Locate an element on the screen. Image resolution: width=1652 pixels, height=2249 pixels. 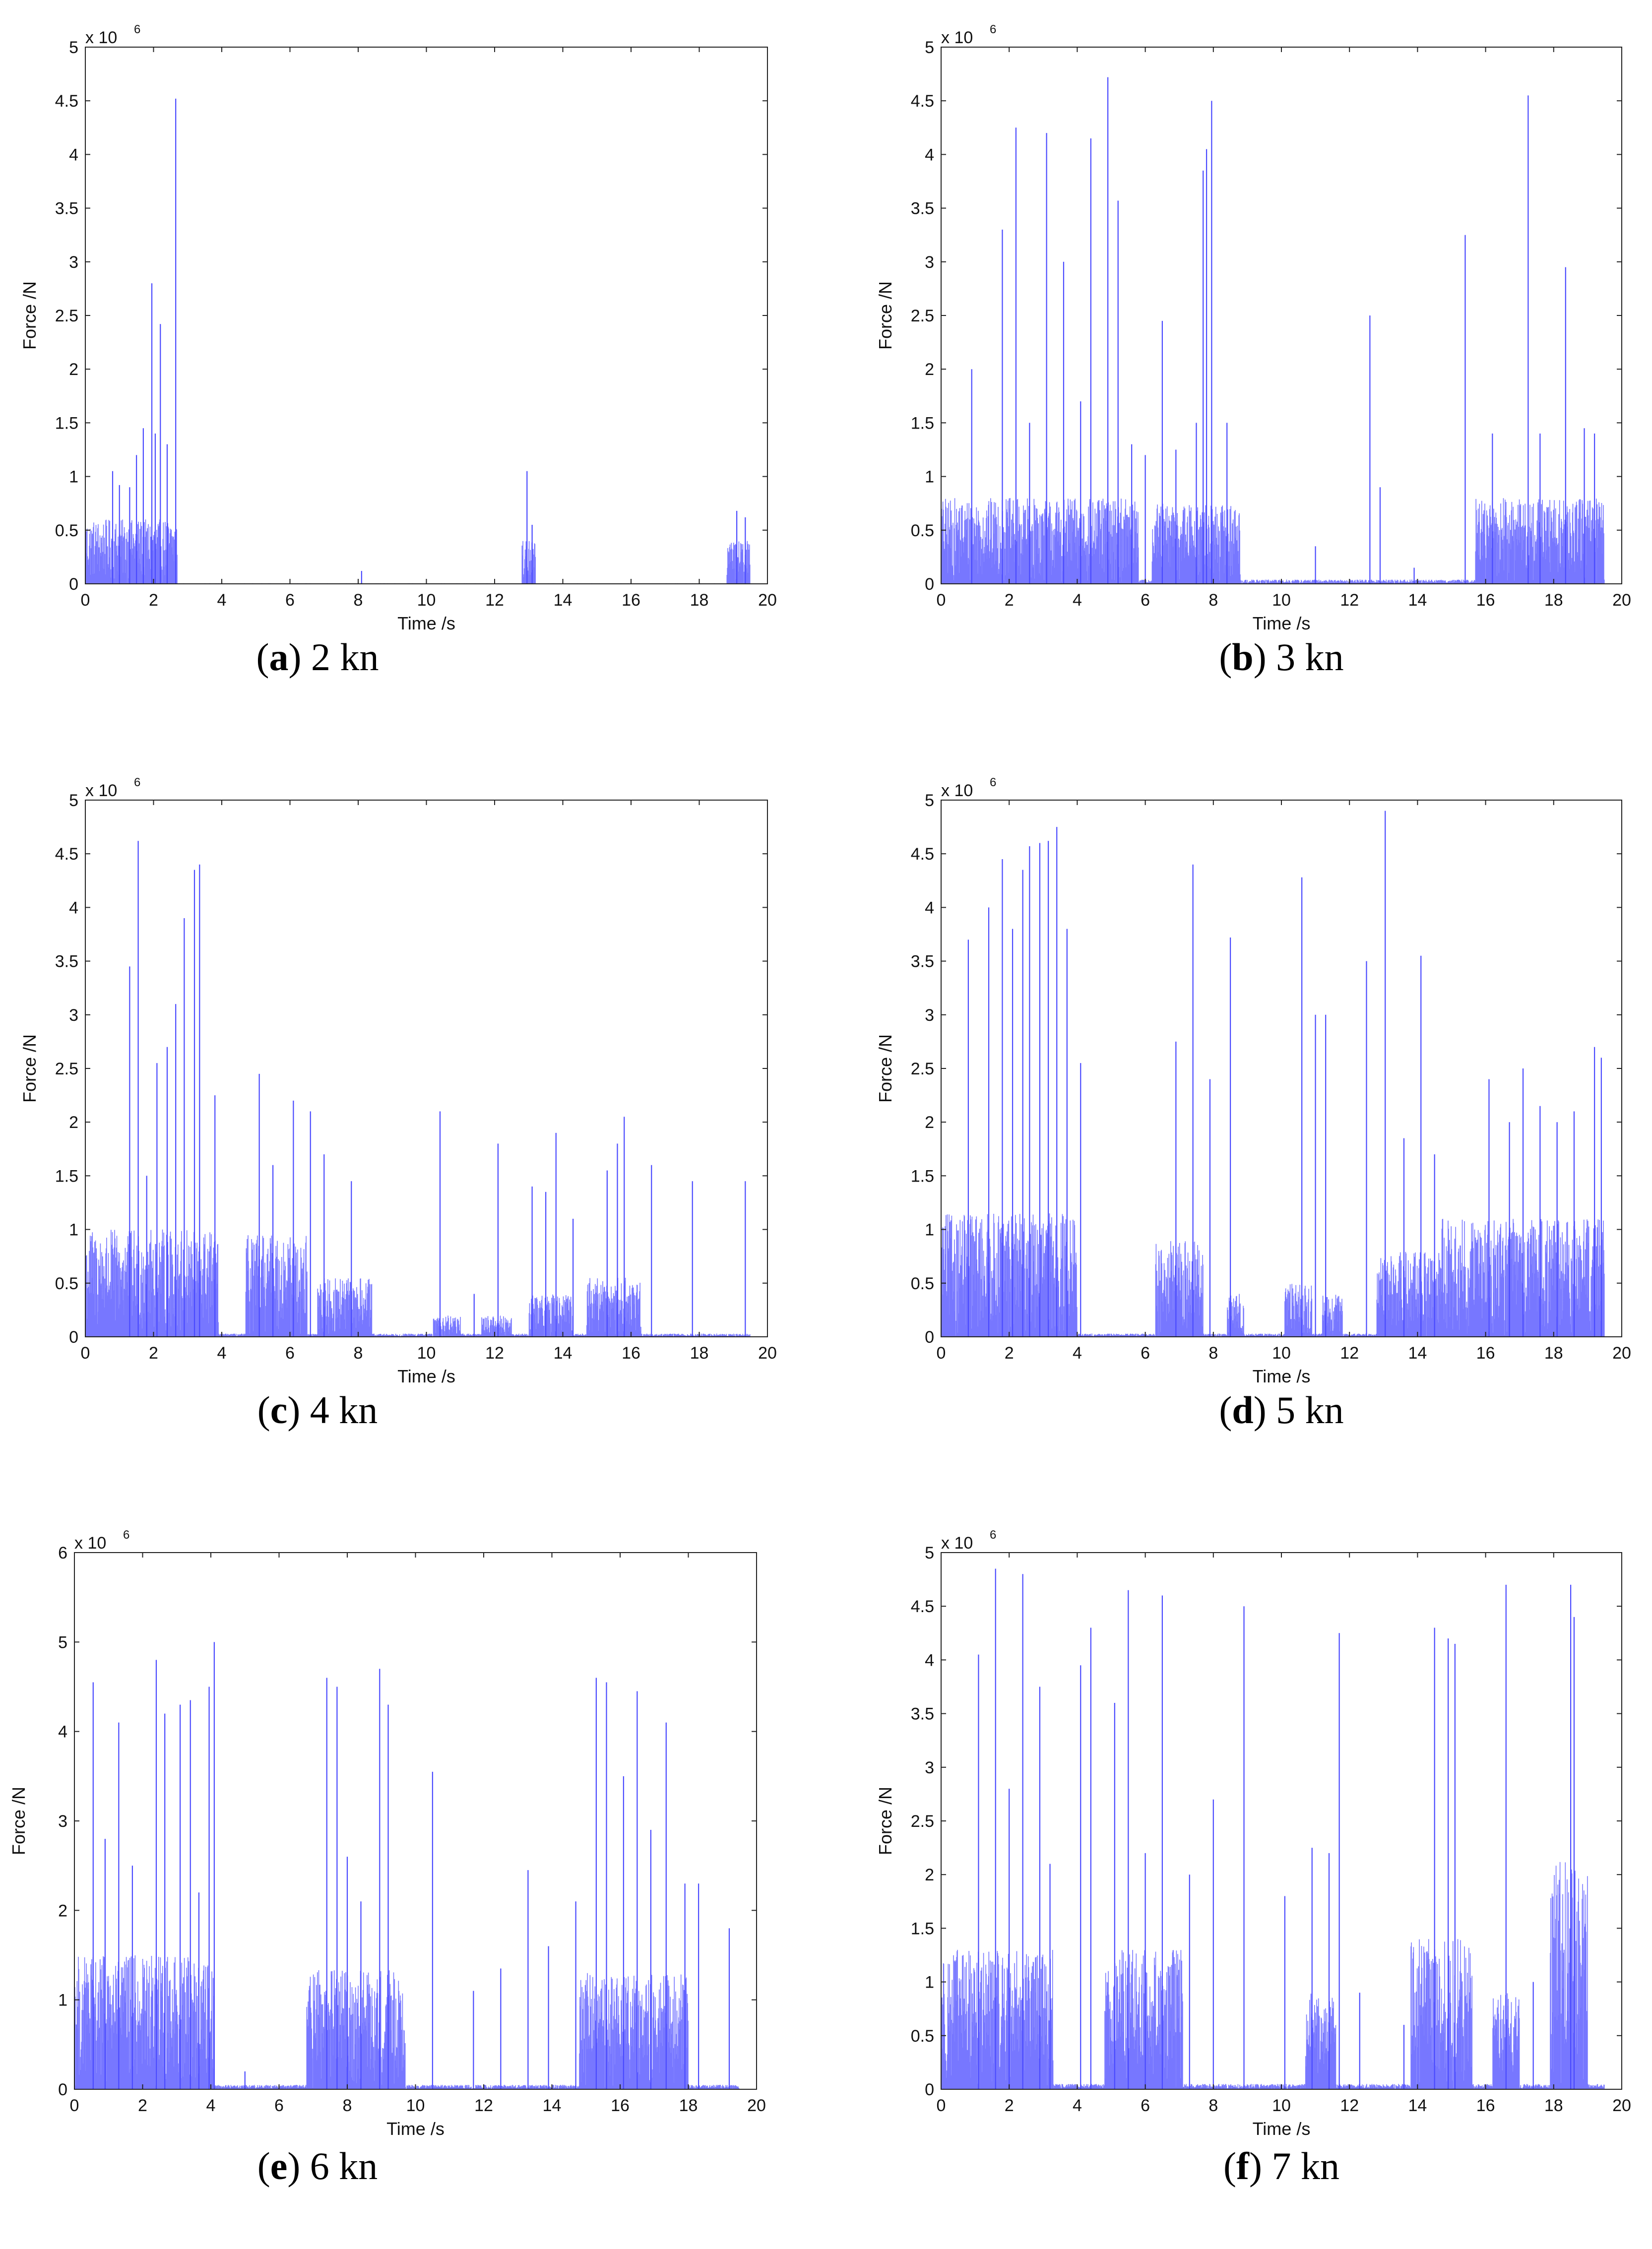
caption-text: 5 kn is located at coordinates (1310, 1410).